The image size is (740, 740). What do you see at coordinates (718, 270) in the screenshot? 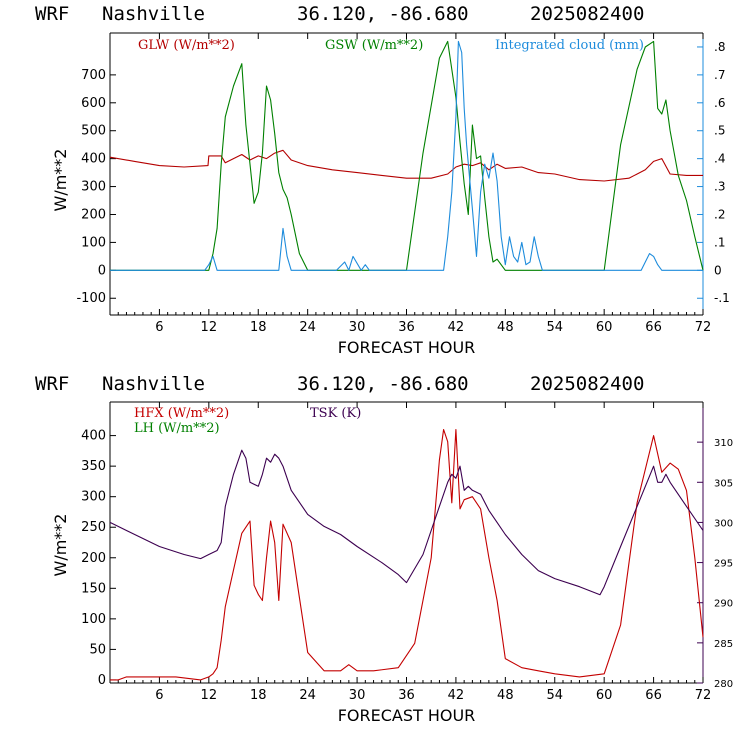
I see `y2-tick-label: 0` at bounding box center [718, 270].